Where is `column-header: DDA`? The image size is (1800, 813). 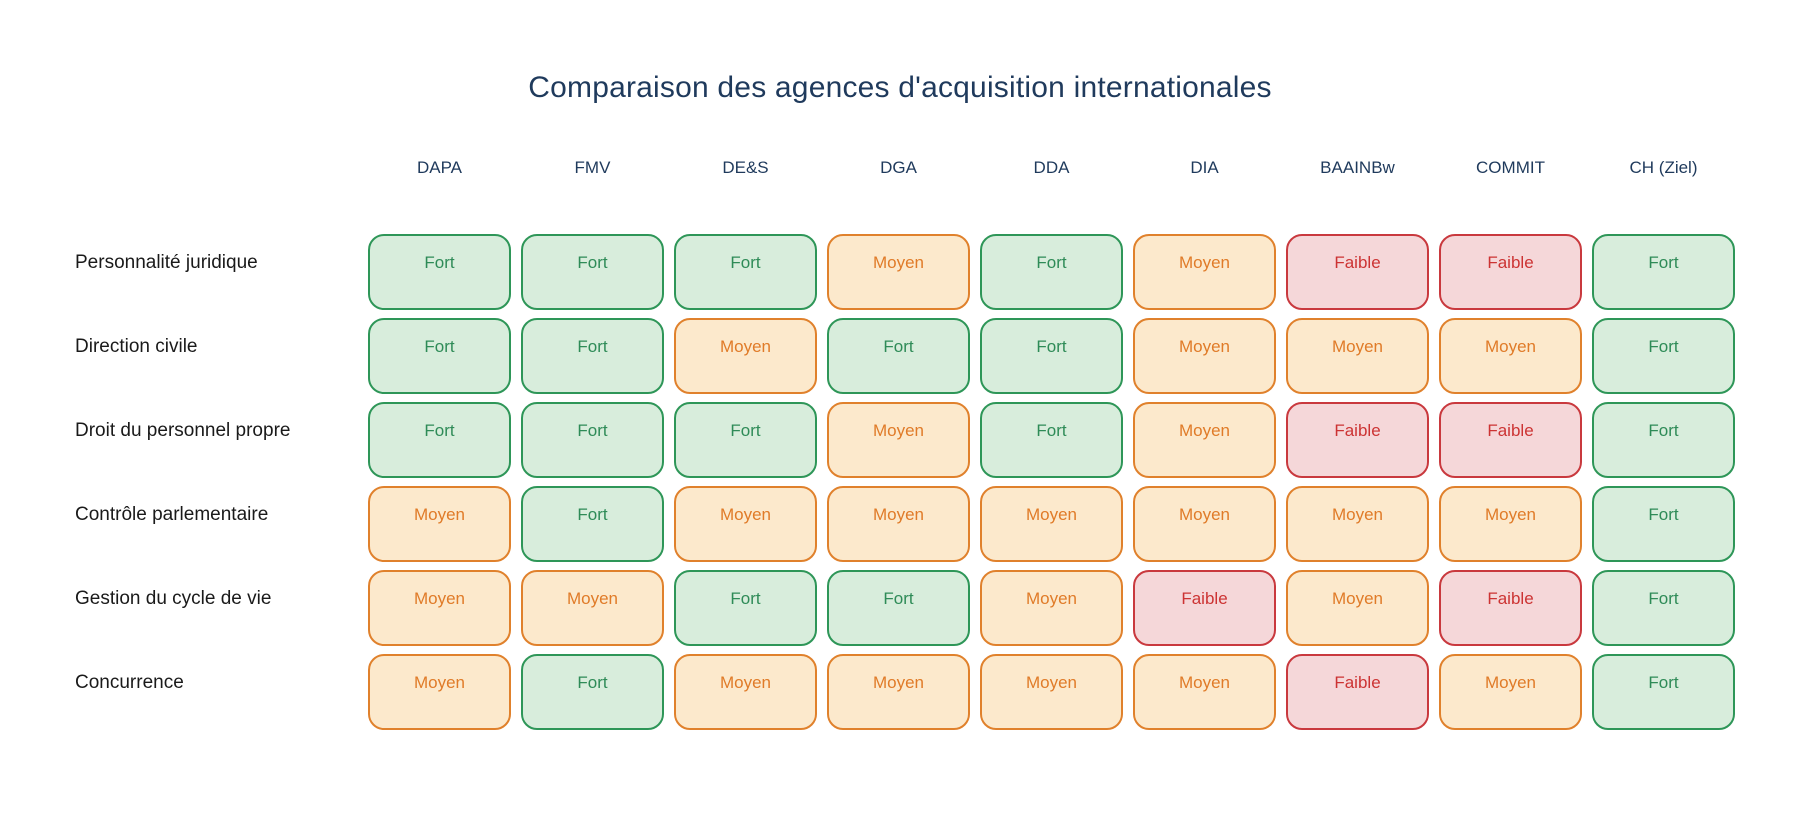 column-header: DDA is located at coordinates (1051, 167).